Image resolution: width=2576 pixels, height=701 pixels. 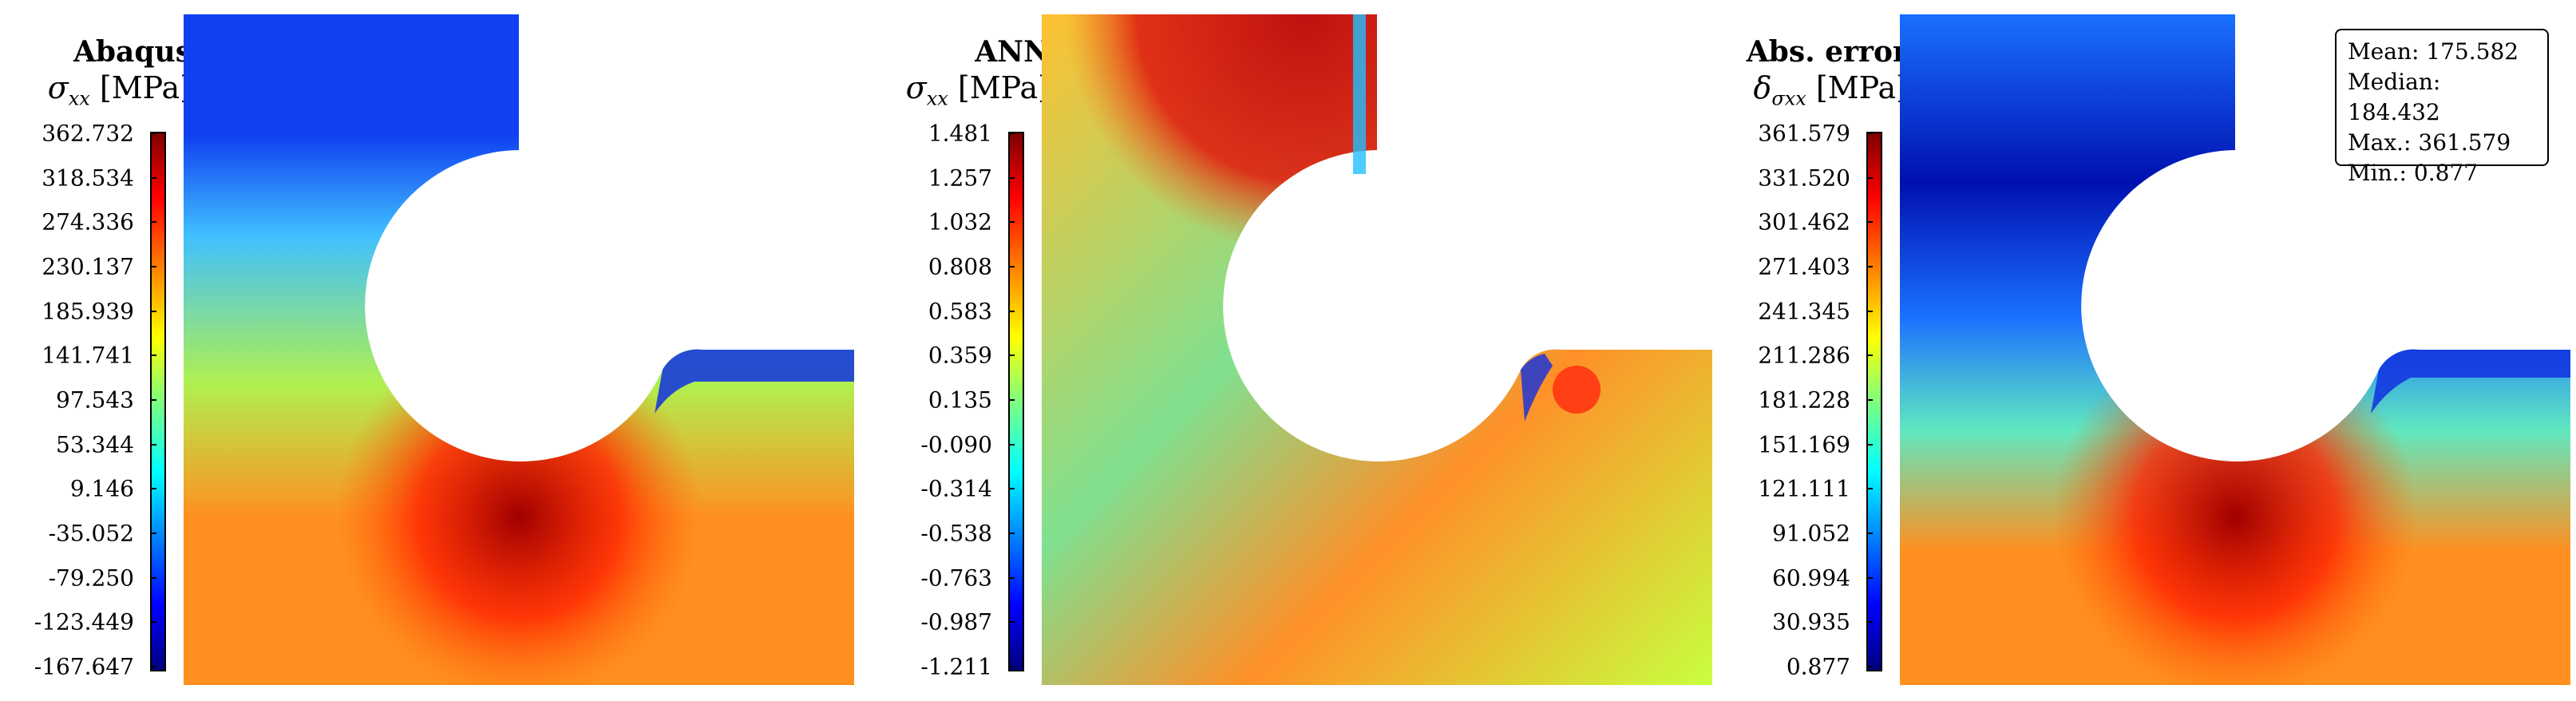 I want to click on colorbar-tick-label: 271.403, so click(x=1804, y=266).